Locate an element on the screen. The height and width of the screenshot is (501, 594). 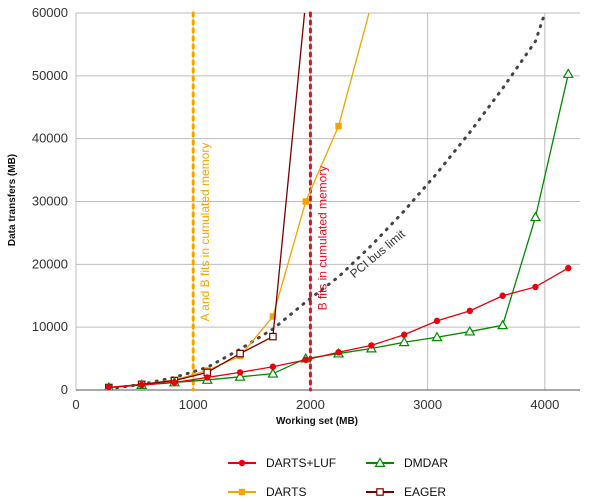
y-tick-label: 30000 is located at coordinates (50, 201).